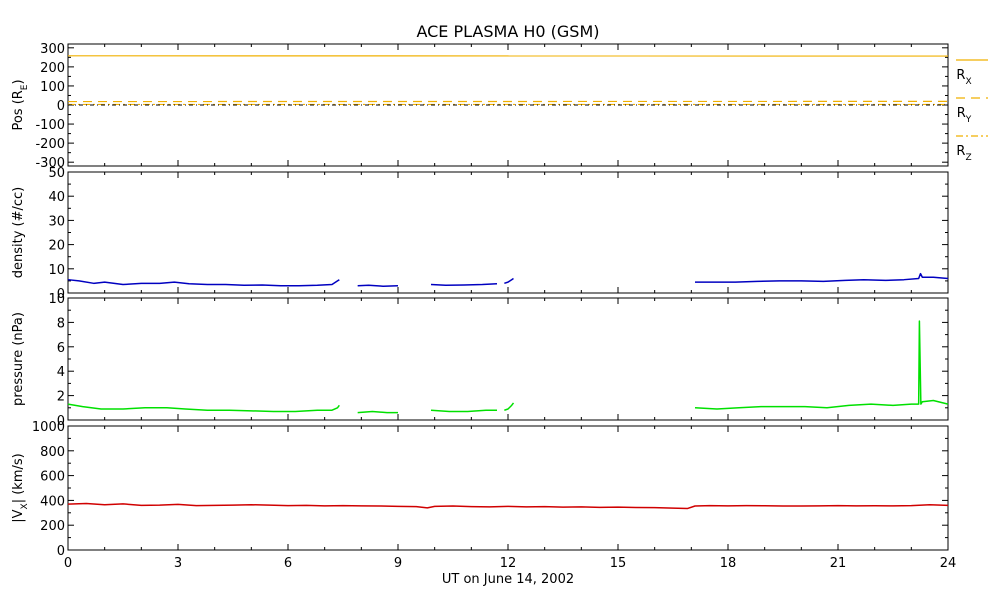 This screenshot has height=600, width=993. Describe the element at coordinates (18, 233) in the screenshot. I see `y-axis-label: density (#/cc)` at that location.